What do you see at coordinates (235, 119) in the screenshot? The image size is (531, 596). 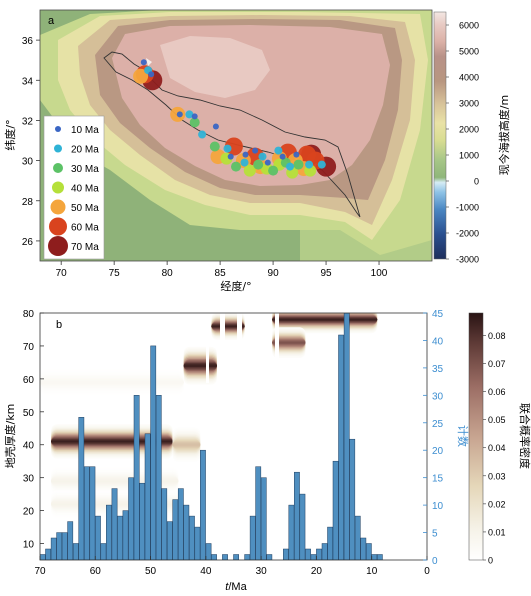 I see `sample-markers` at bounding box center [235, 119].